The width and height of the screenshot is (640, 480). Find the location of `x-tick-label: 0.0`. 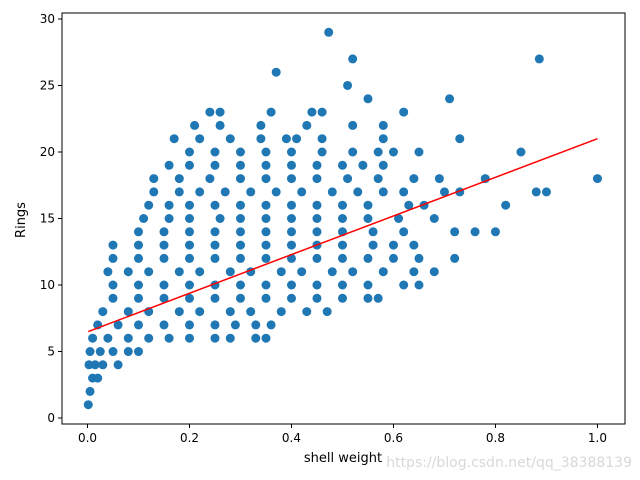

x-tick-label: 0.0 is located at coordinates (87, 438).